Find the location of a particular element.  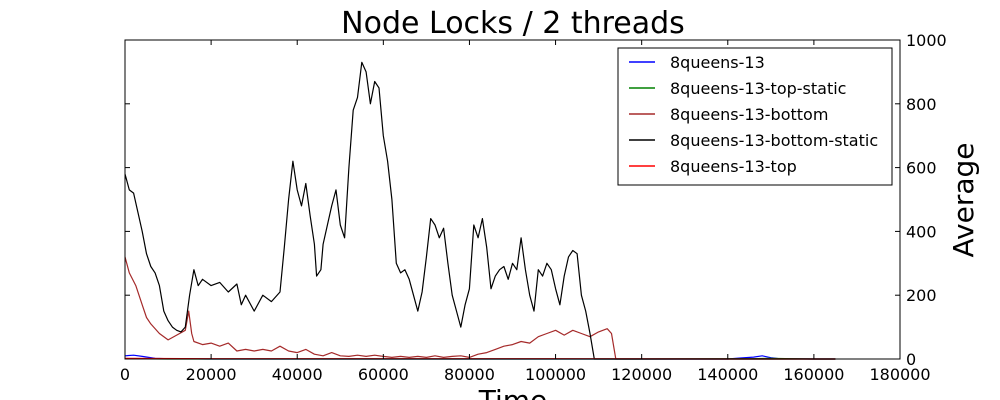

legend-label: 8queens-13-top is located at coordinates (733, 166).